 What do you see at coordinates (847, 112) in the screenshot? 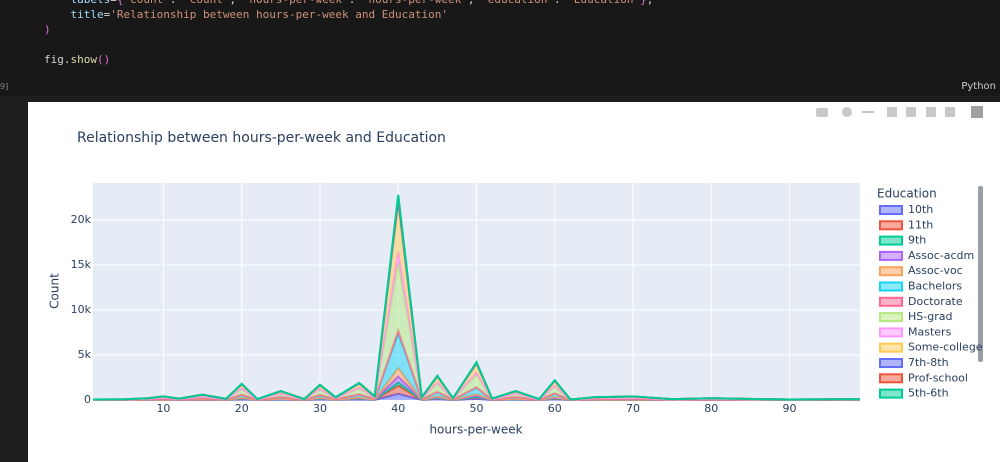
I see `zoom-button` at bounding box center [847, 112].